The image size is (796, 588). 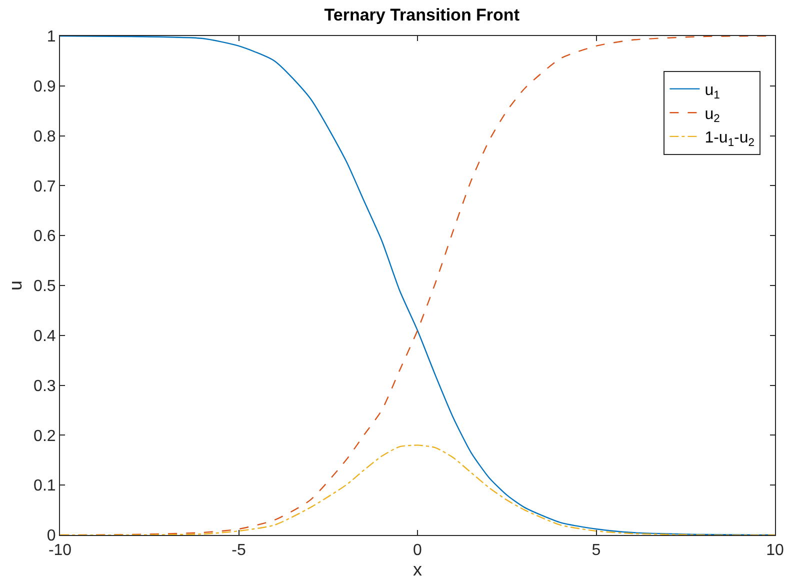 I want to click on y-tick-label: 0.7, so click(x=45, y=187).